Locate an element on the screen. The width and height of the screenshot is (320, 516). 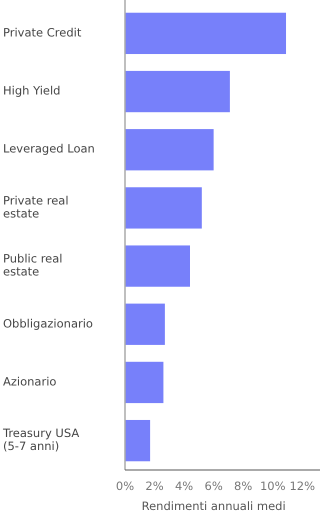
y-tick-label: High Yield is located at coordinates (31, 91).